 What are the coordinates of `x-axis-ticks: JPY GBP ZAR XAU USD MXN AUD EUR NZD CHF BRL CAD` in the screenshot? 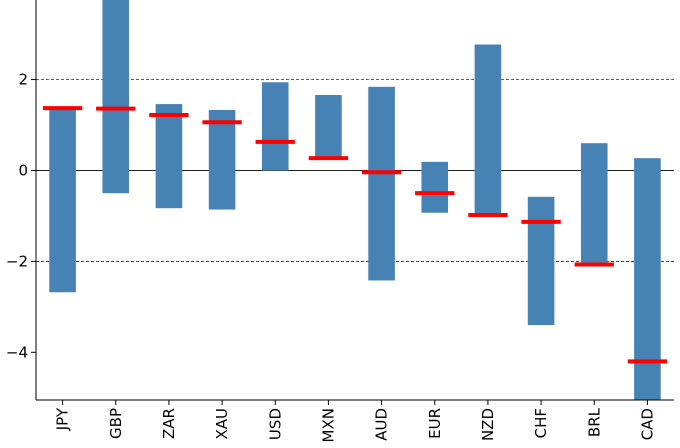 It's located at (355, 421).